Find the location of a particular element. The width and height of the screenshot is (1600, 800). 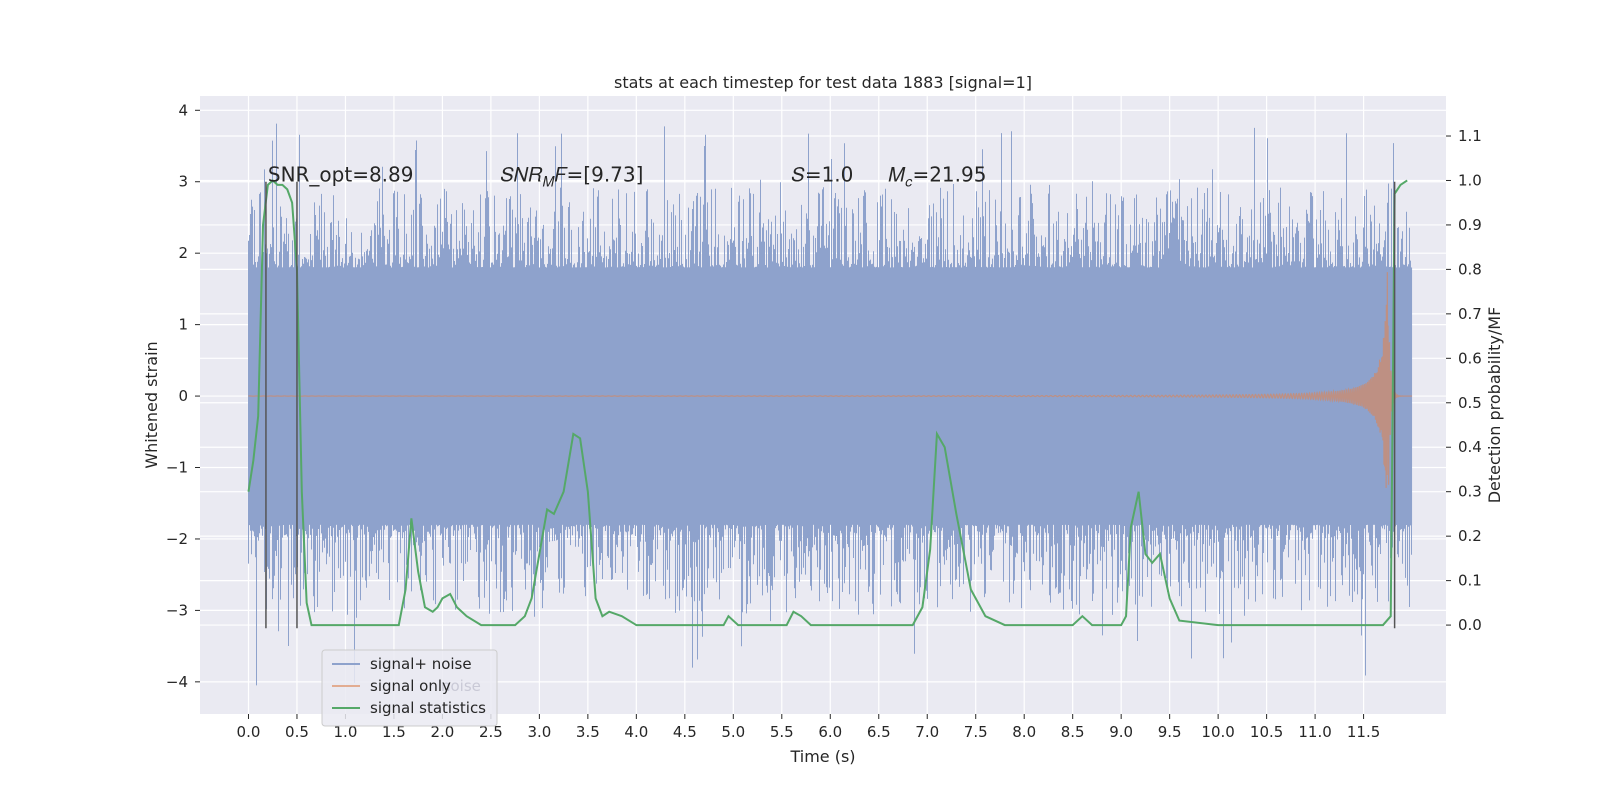

yr-tick-label-0: 0.0 is located at coordinates (1470, 625).